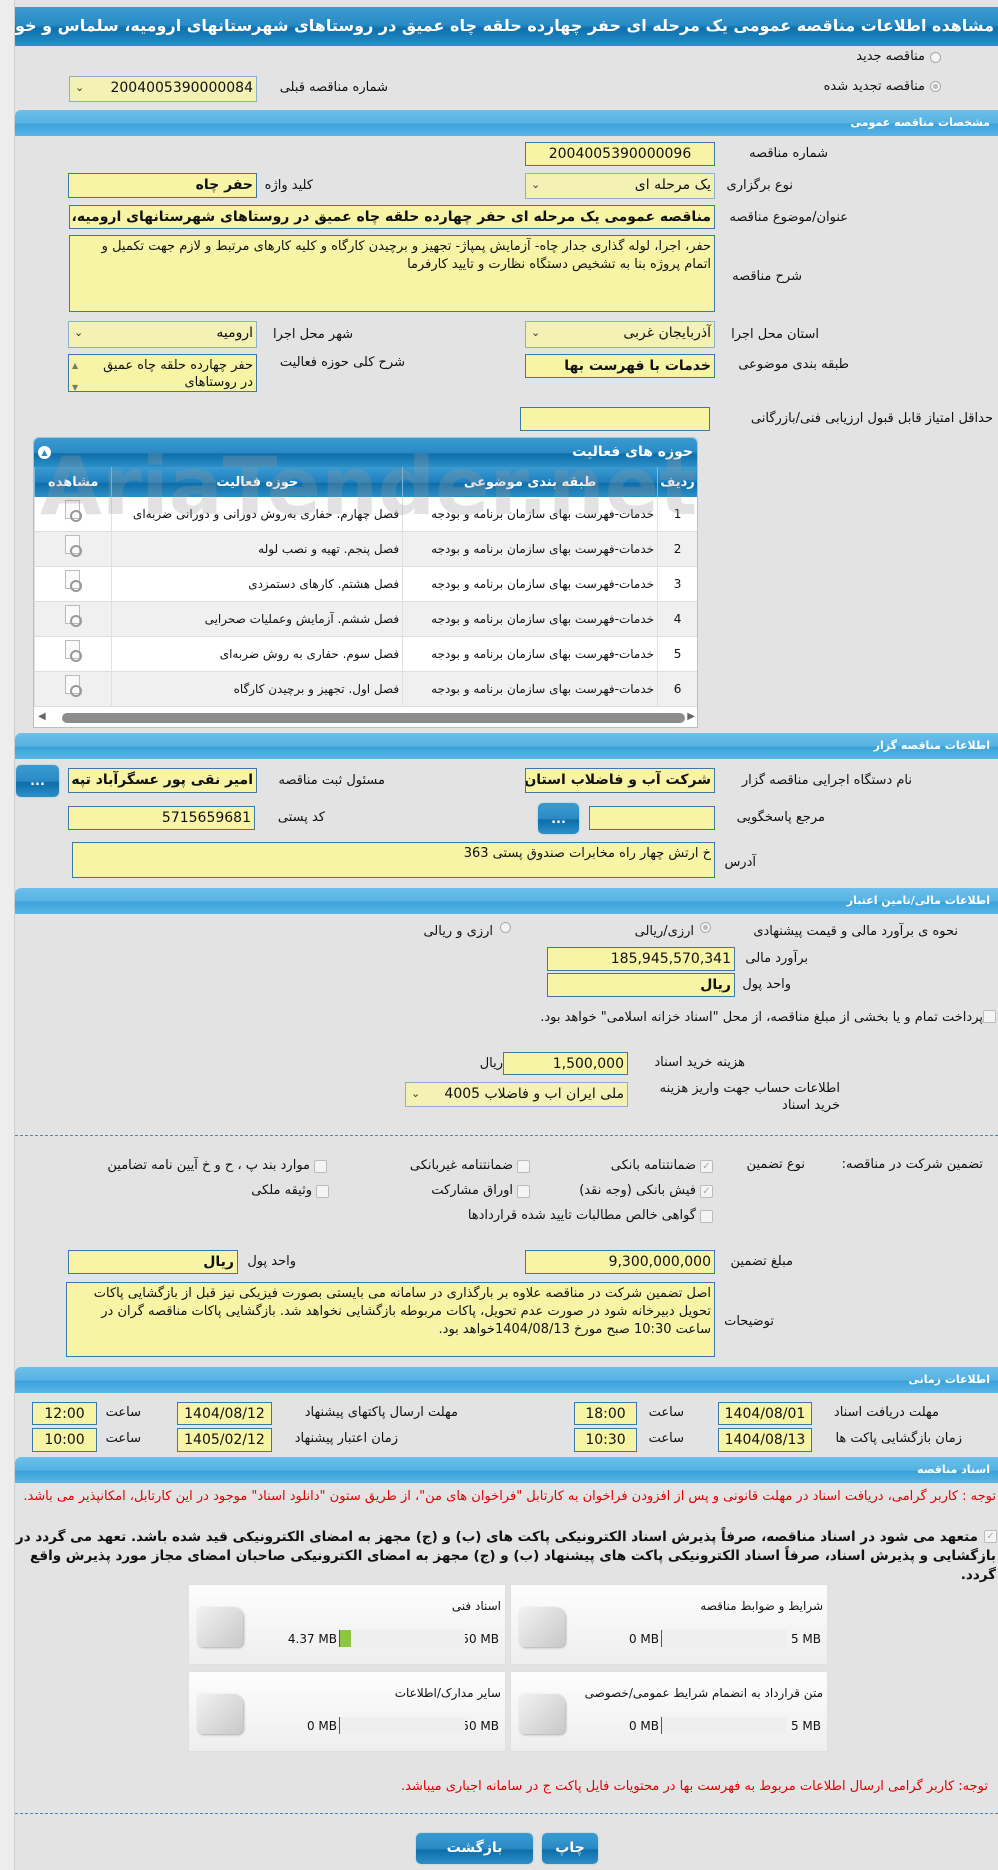  Describe the element at coordinates (570, 1848) in the screenshot. I see `print-button: چاپ` at that location.